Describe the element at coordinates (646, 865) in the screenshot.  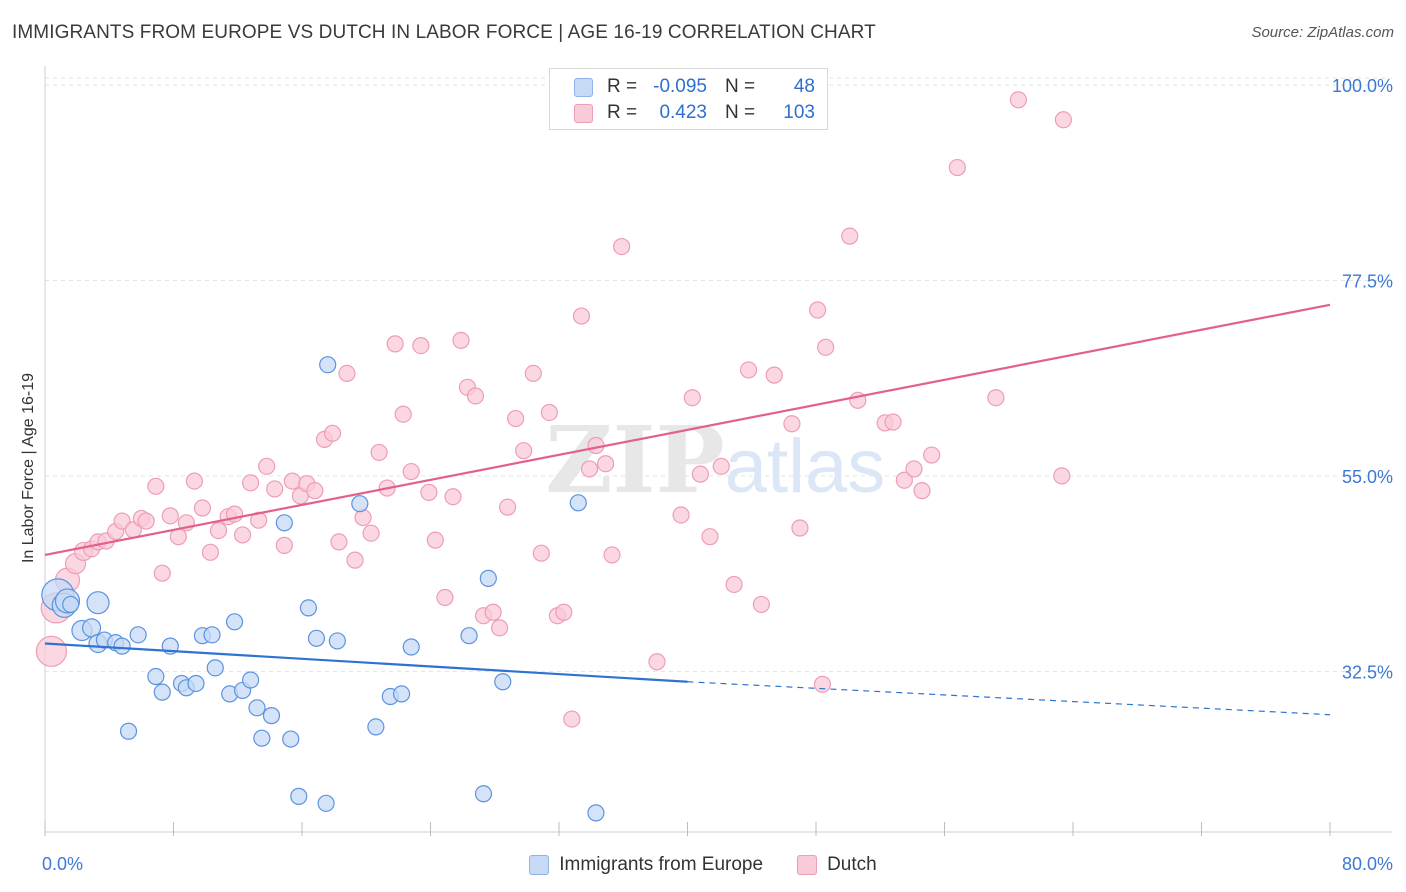
I see `legend-item-immigrants: Immigrants from Europe` at that location.